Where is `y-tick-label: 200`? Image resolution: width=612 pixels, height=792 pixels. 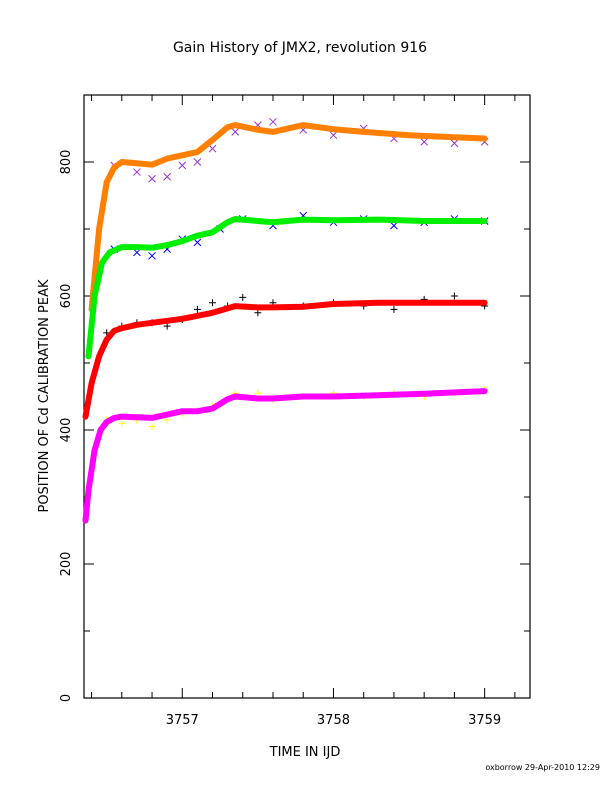 y-tick-label: 200 is located at coordinates (66, 564).